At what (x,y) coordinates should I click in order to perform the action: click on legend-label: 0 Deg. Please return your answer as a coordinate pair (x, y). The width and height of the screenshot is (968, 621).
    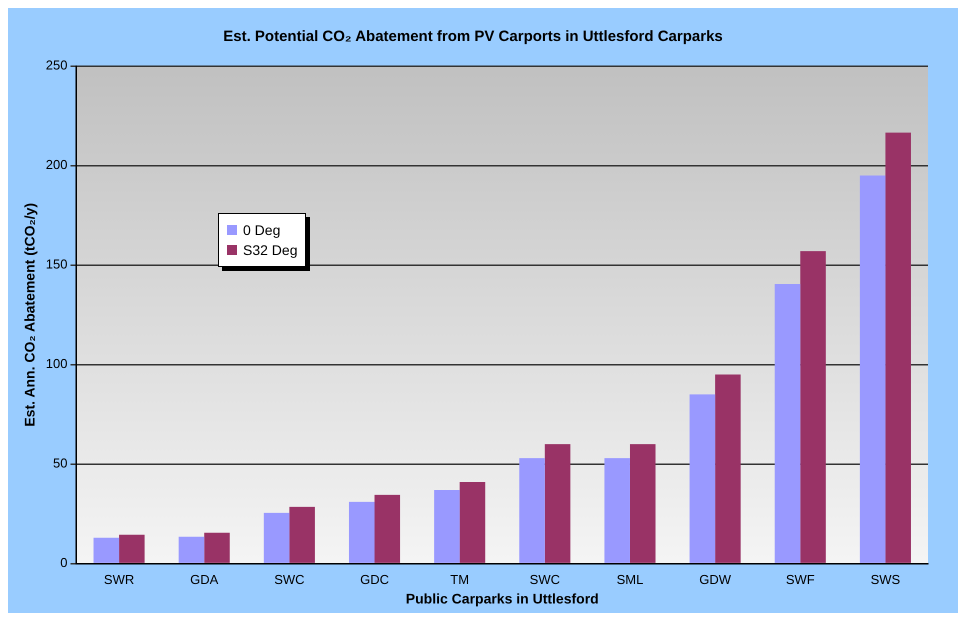
    Looking at the image, I should click on (261, 230).